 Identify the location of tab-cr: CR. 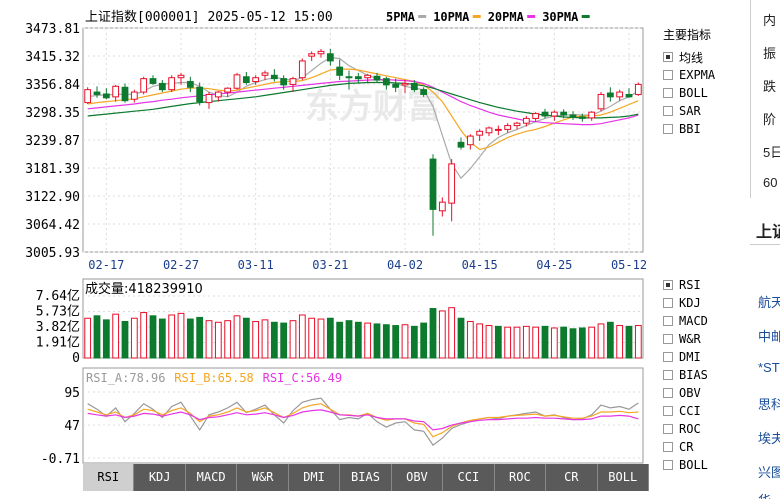
(572, 477).